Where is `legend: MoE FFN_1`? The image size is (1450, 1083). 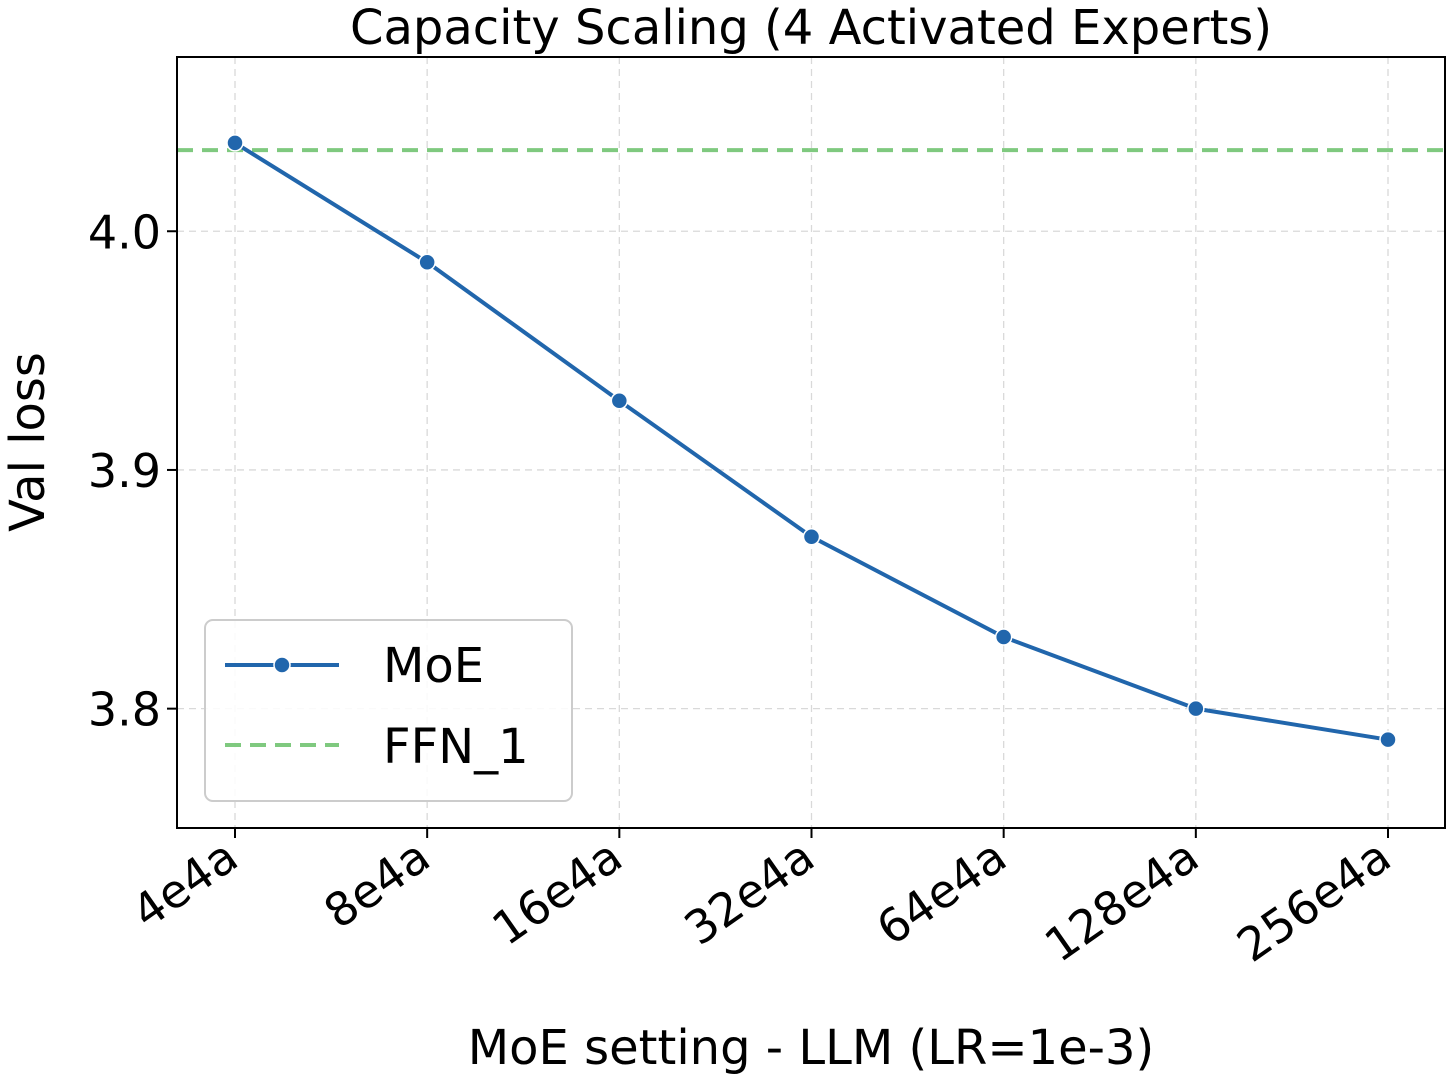
legend: MoE FFN_1 is located at coordinates (388, 710).